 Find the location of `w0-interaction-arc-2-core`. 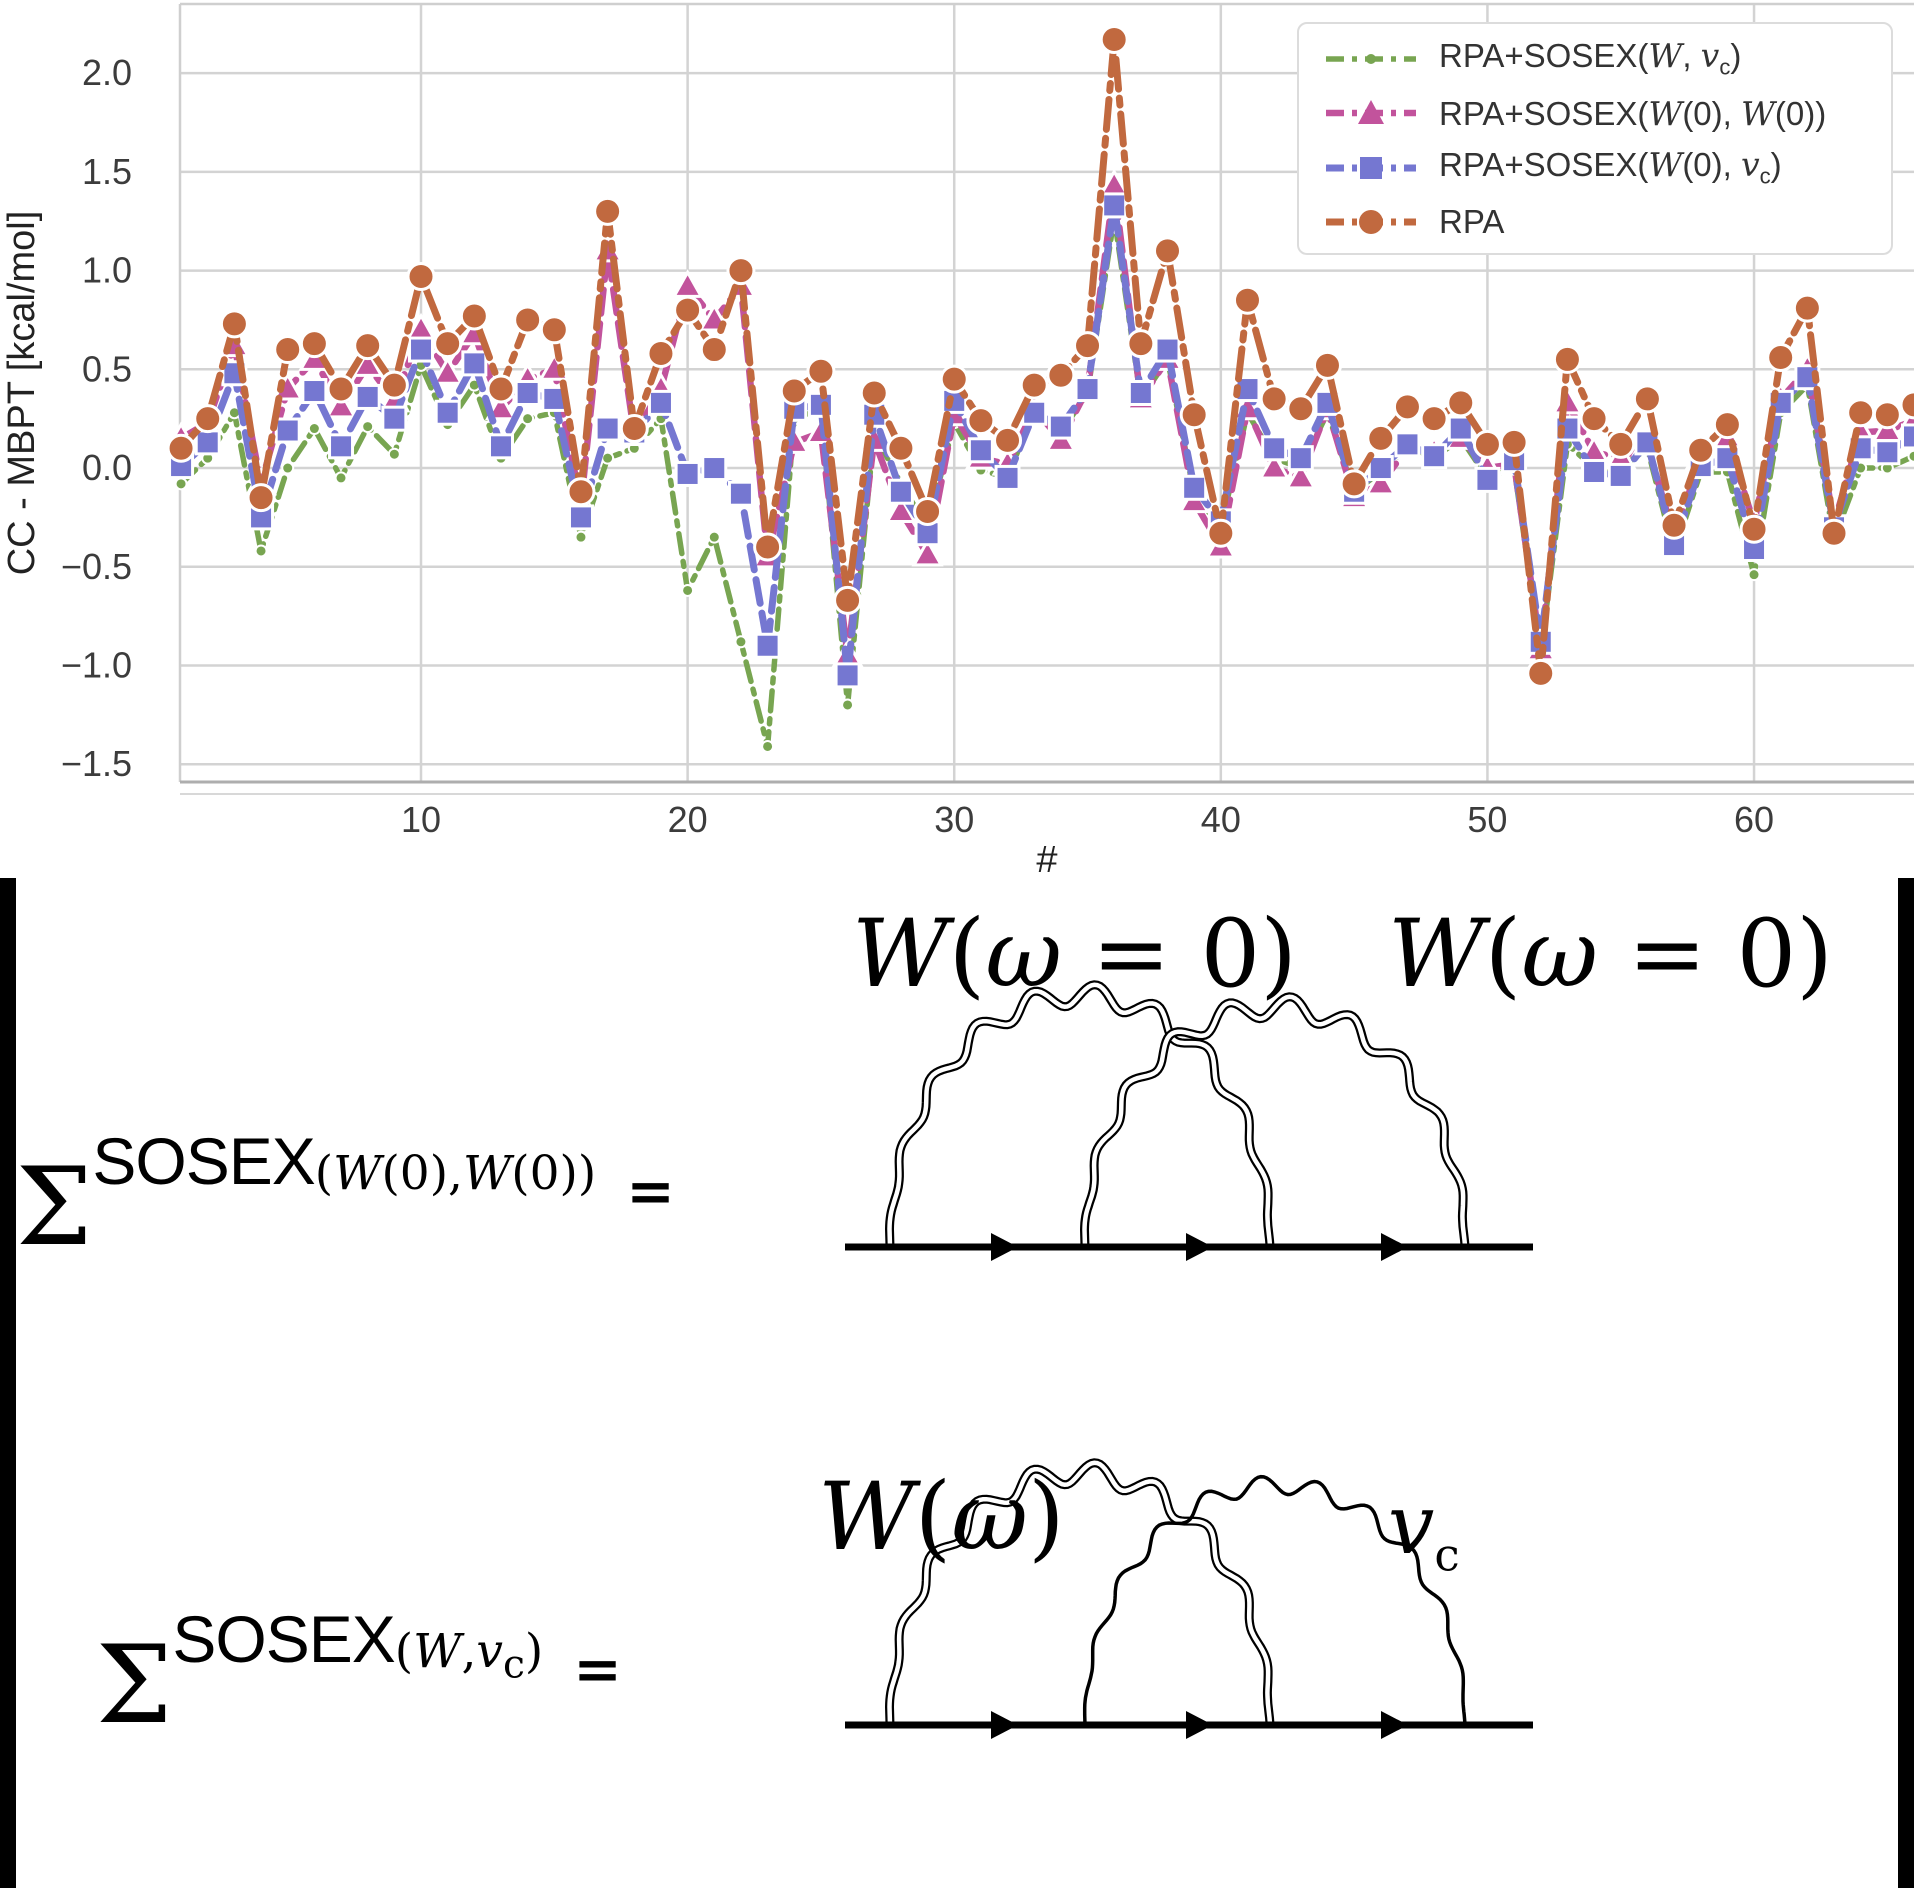

w0-interaction-arc-2-core is located at coordinates (1275, 1121).